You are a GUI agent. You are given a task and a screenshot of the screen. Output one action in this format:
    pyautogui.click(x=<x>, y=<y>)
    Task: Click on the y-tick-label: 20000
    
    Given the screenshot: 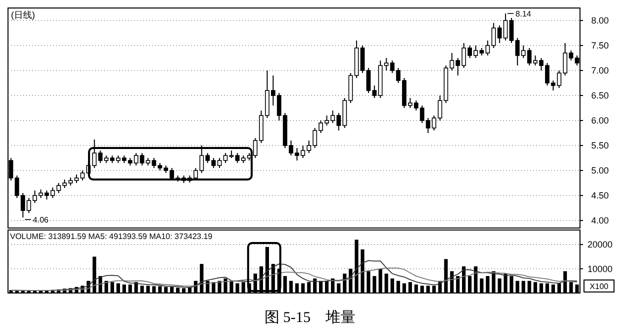 What is the action you would take?
    pyautogui.click(x=600, y=245)
    